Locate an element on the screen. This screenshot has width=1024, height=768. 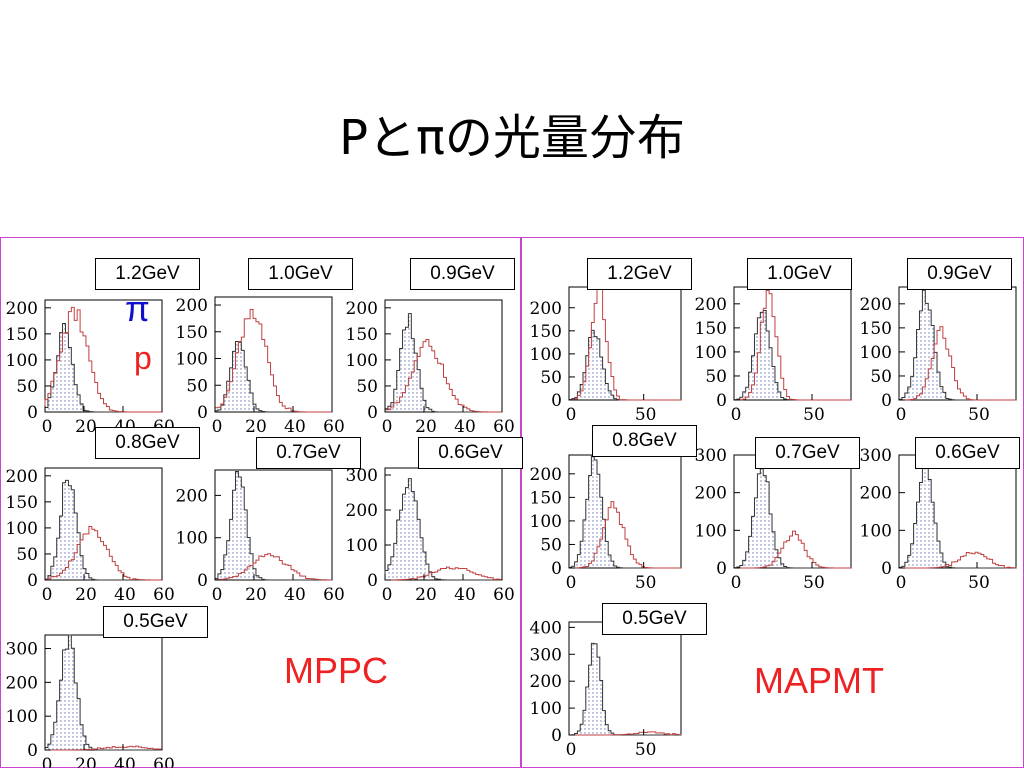
histogram-4: 0 100 200 0 20 40 60 is located at coordinates (260, 537).